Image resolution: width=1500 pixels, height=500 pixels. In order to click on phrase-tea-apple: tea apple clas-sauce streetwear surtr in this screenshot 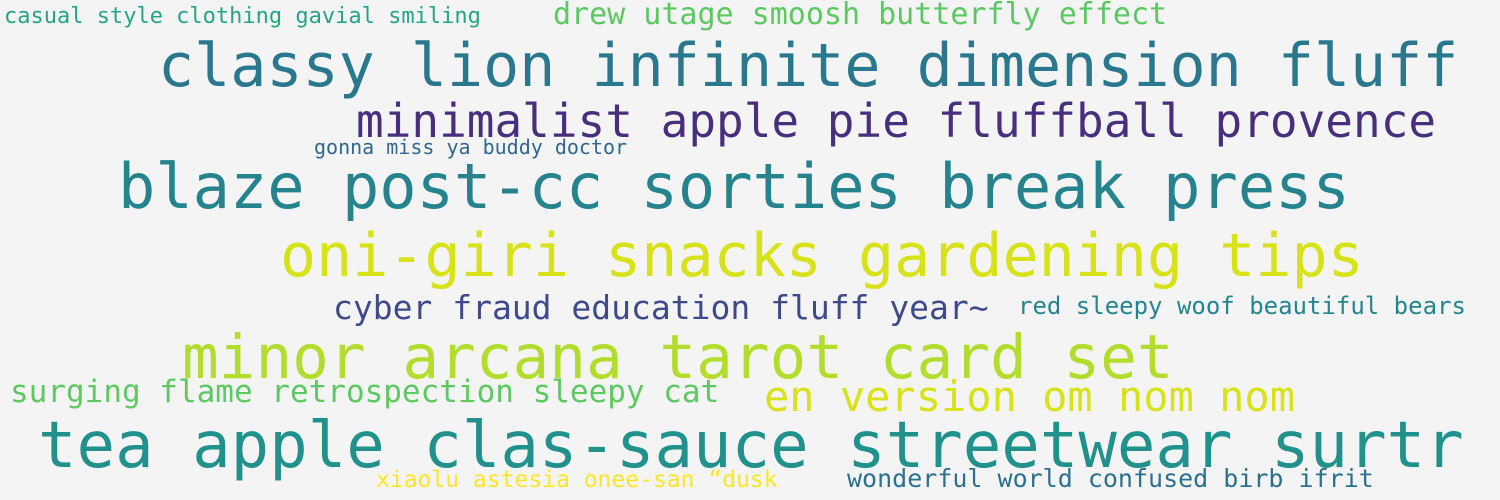, I will do `click(751, 446)`.